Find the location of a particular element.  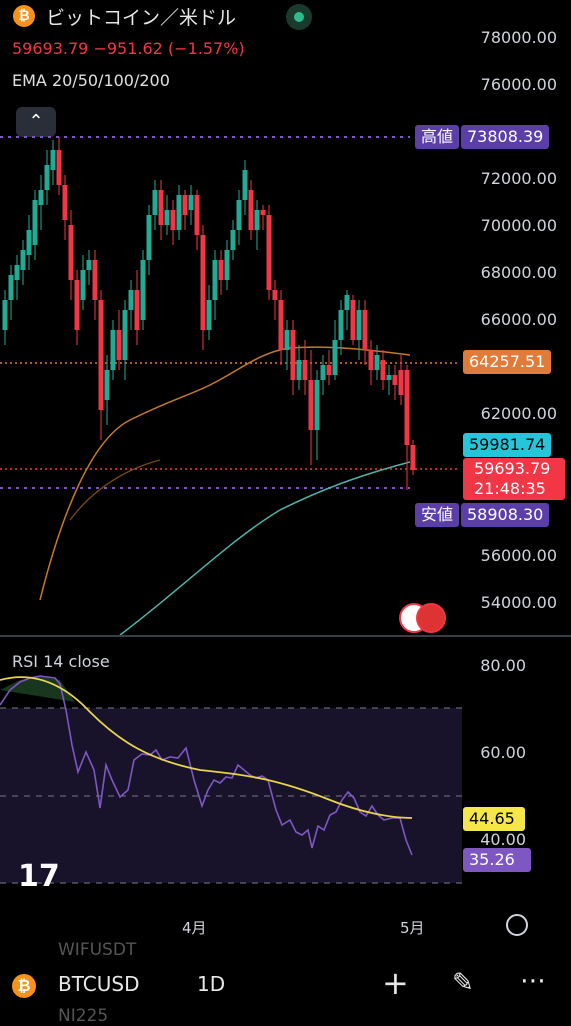

bitcoin-icon: ₿ is located at coordinates (24, 986).